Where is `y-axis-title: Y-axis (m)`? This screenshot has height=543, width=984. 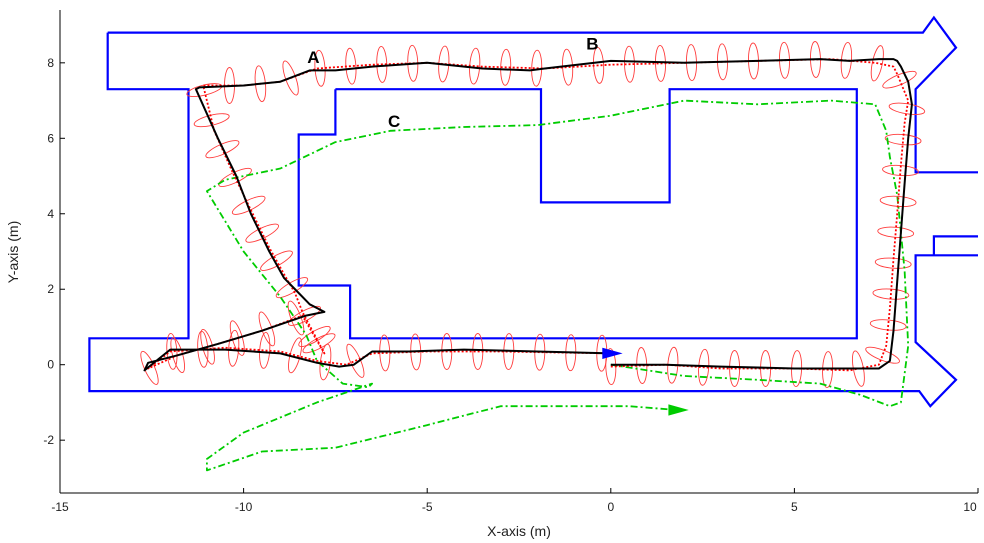
y-axis-title: Y-axis (m) is located at coordinates (13, 252).